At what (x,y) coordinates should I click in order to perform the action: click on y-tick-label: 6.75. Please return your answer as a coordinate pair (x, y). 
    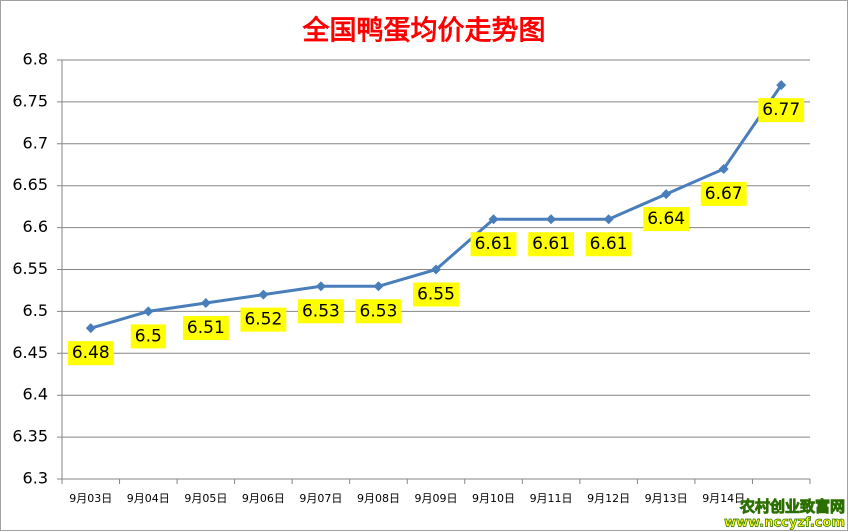
    Looking at the image, I should click on (30, 100).